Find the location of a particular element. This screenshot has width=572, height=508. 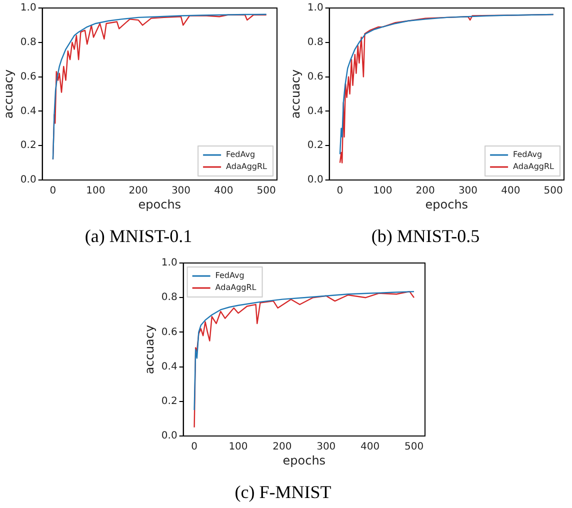

text: (a) MNIST-0.1 is located at coordinates (138, 236).